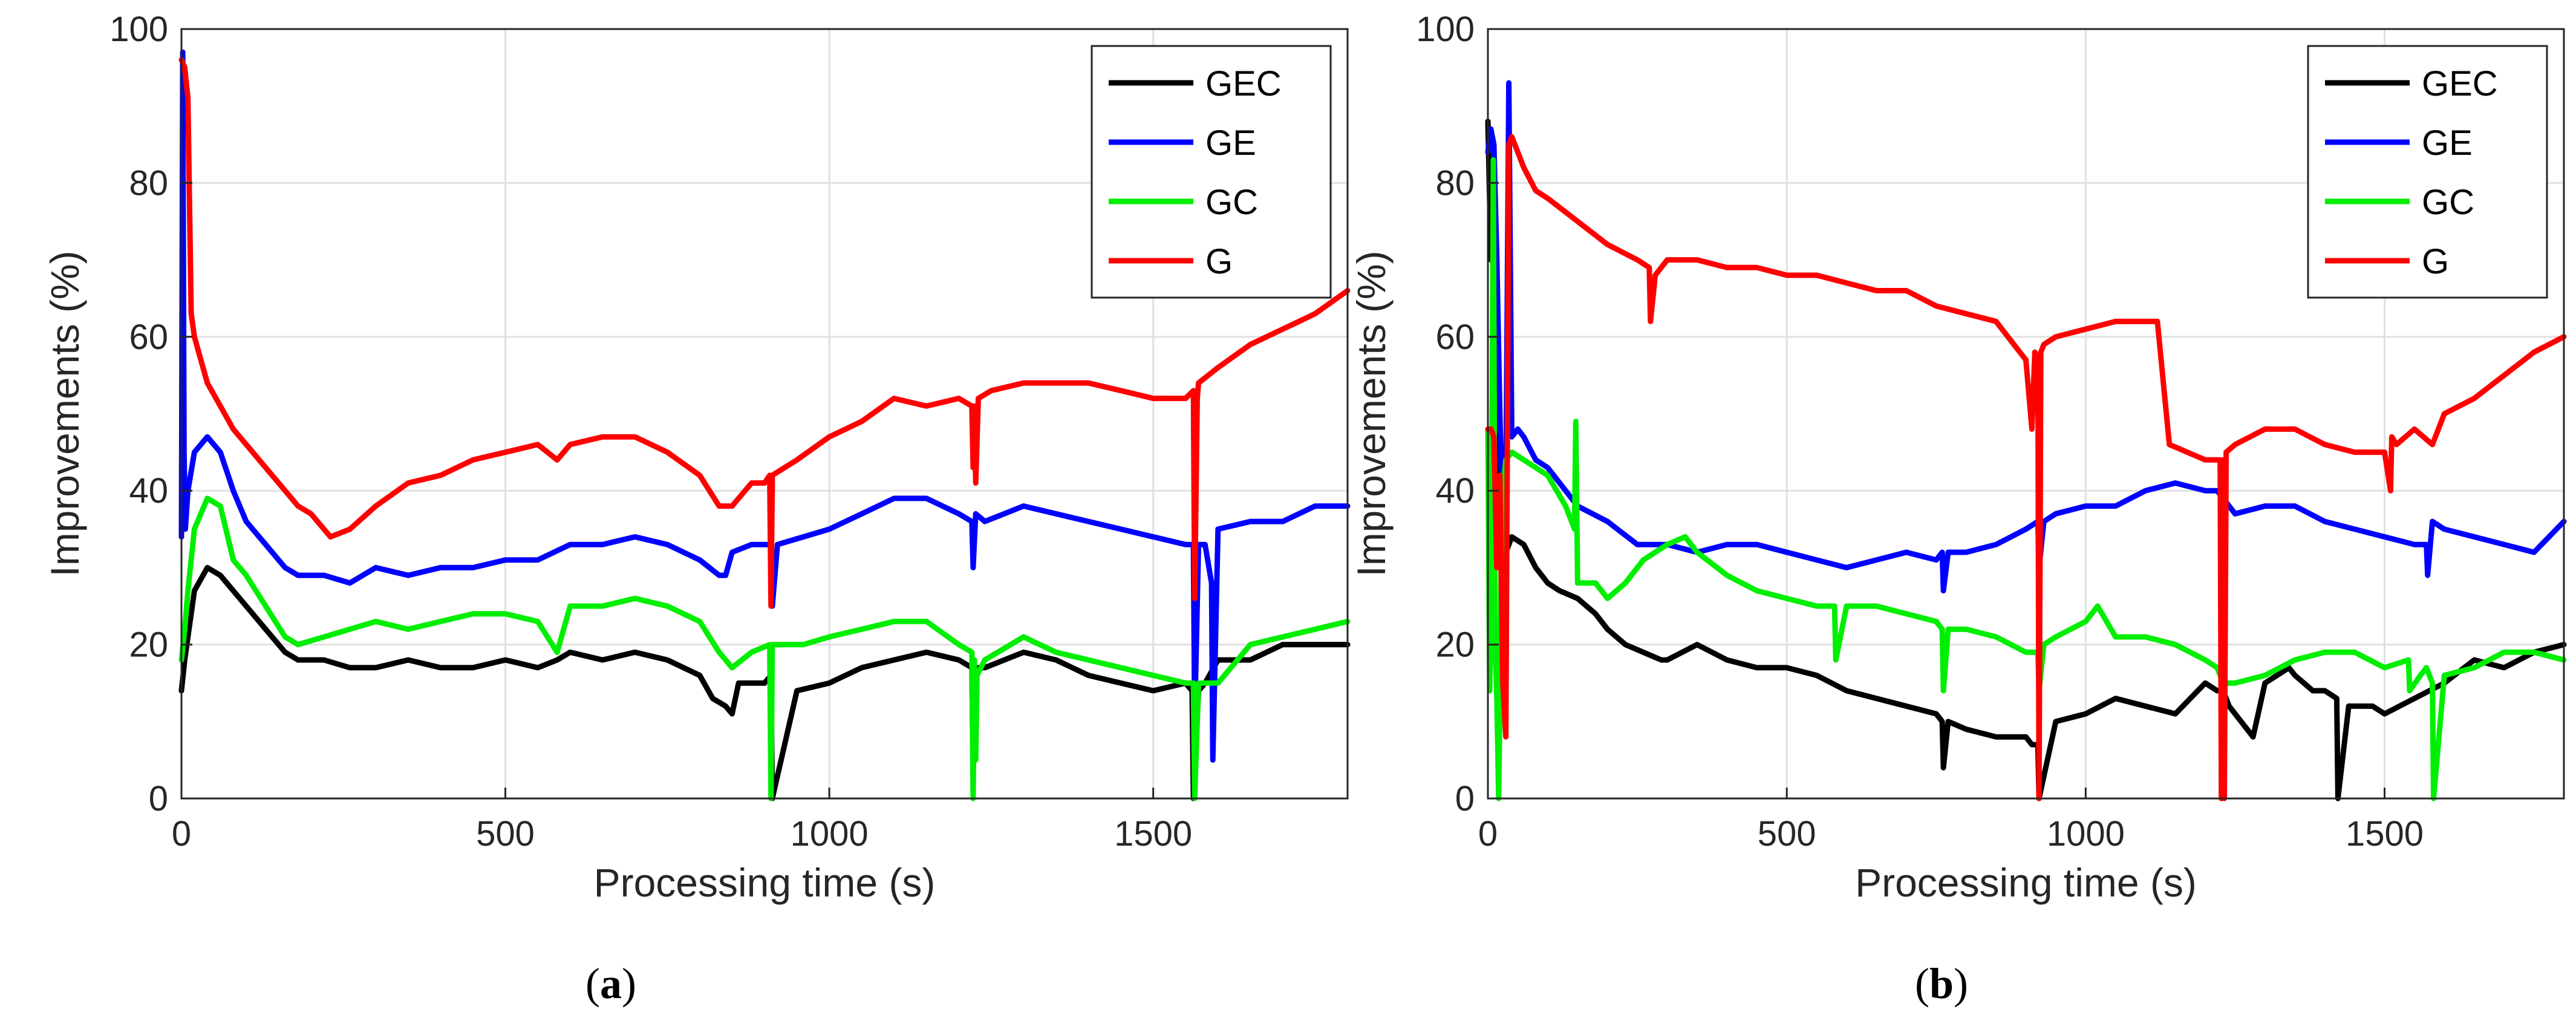 The width and height of the screenshot is (2576, 1012). I want to click on caption-a-close: ), so click(629, 983).